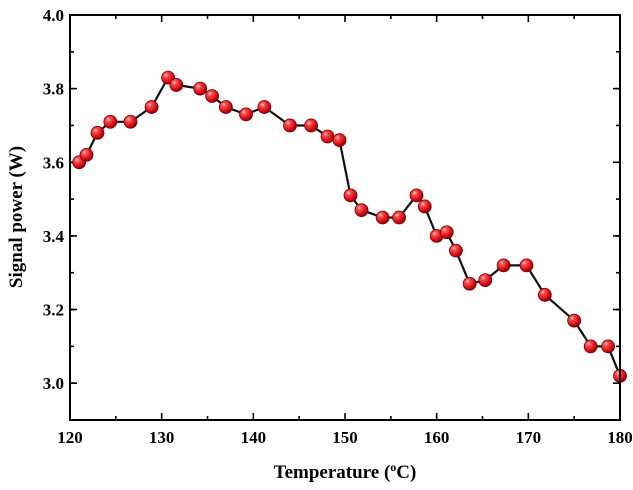 This screenshot has width=633, height=490. Describe the element at coordinates (53, 310) in the screenshot. I see `y-tick-label: 3.2` at that location.